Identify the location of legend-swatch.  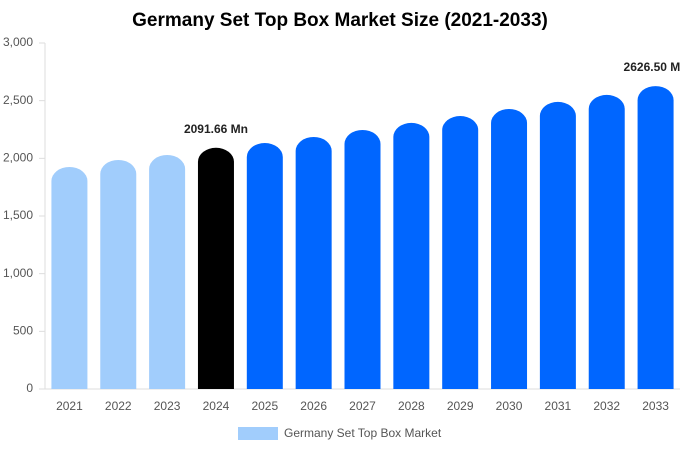
(258, 433).